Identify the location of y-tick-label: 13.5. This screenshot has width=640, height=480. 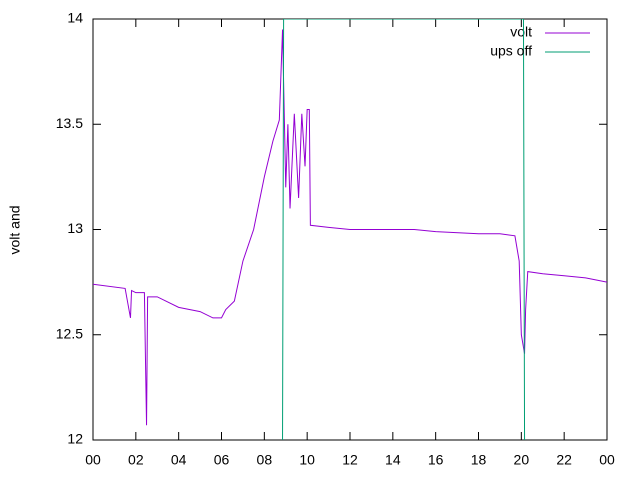
(69, 123).